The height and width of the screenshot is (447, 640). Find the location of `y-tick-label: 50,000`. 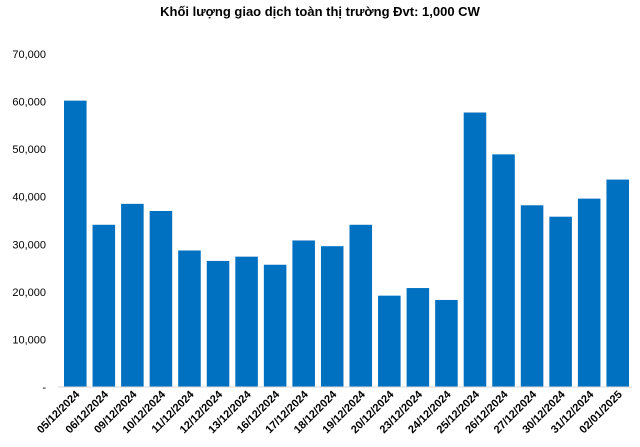

y-tick-label: 50,000 is located at coordinates (29, 150).